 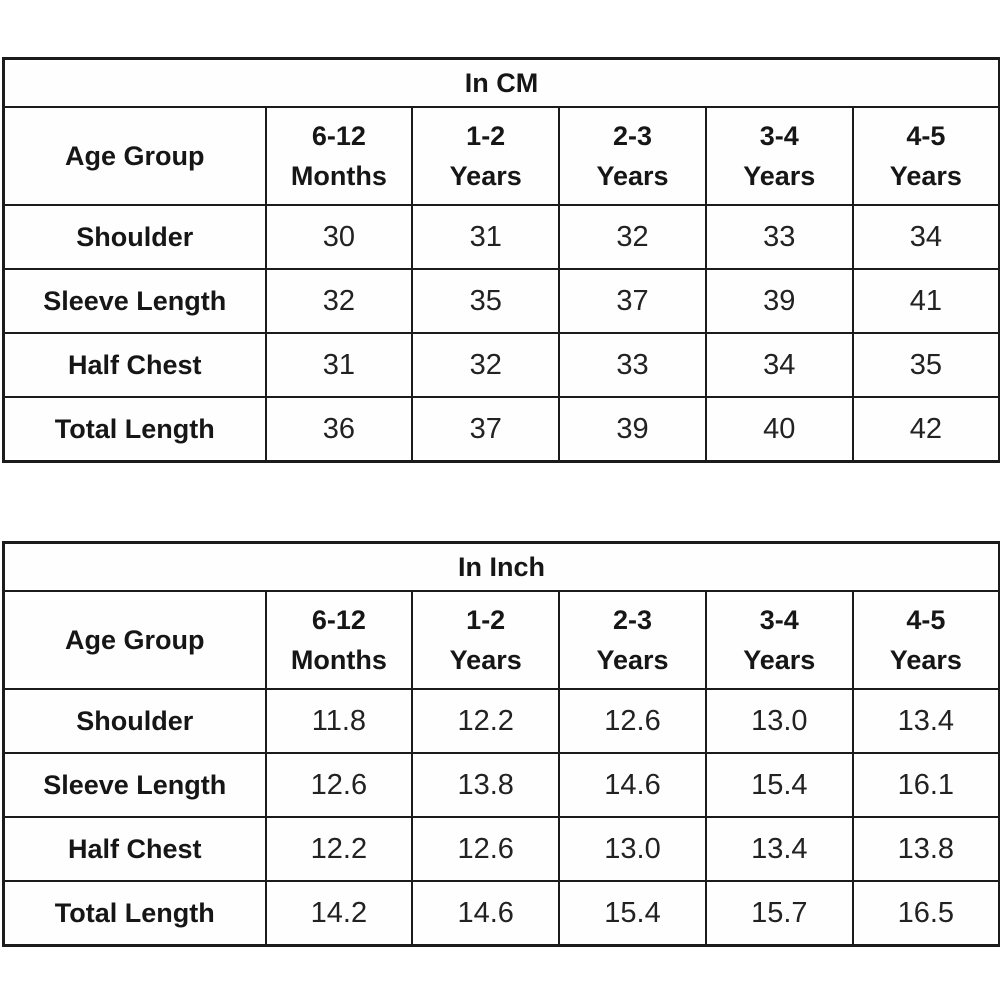 I want to click on table-title: In Inch, so click(x=501, y=566).